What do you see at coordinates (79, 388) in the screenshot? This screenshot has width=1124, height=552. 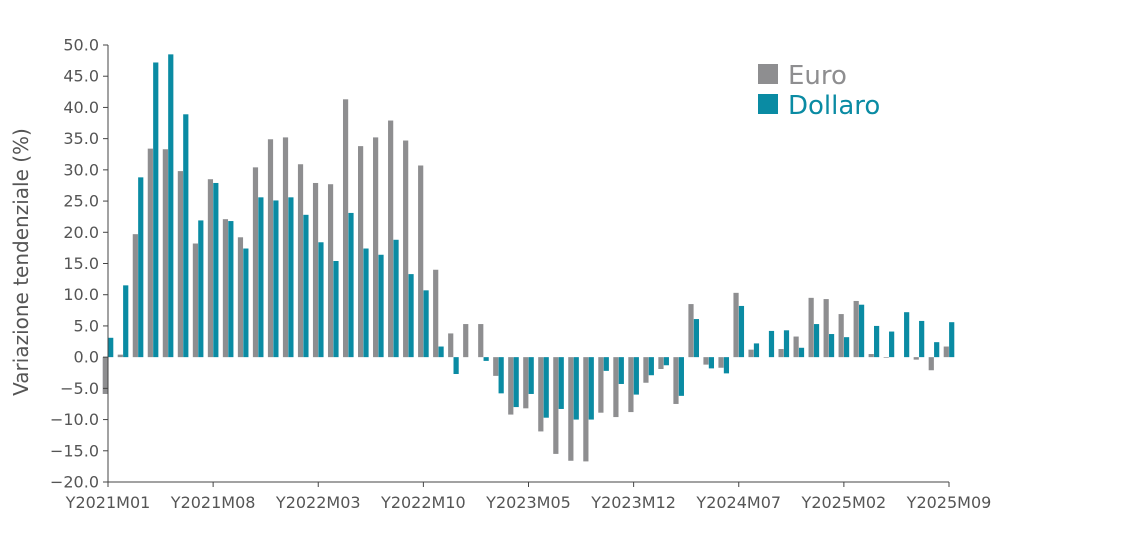 I see `y-tick-label: −5.0` at bounding box center [79, 388].